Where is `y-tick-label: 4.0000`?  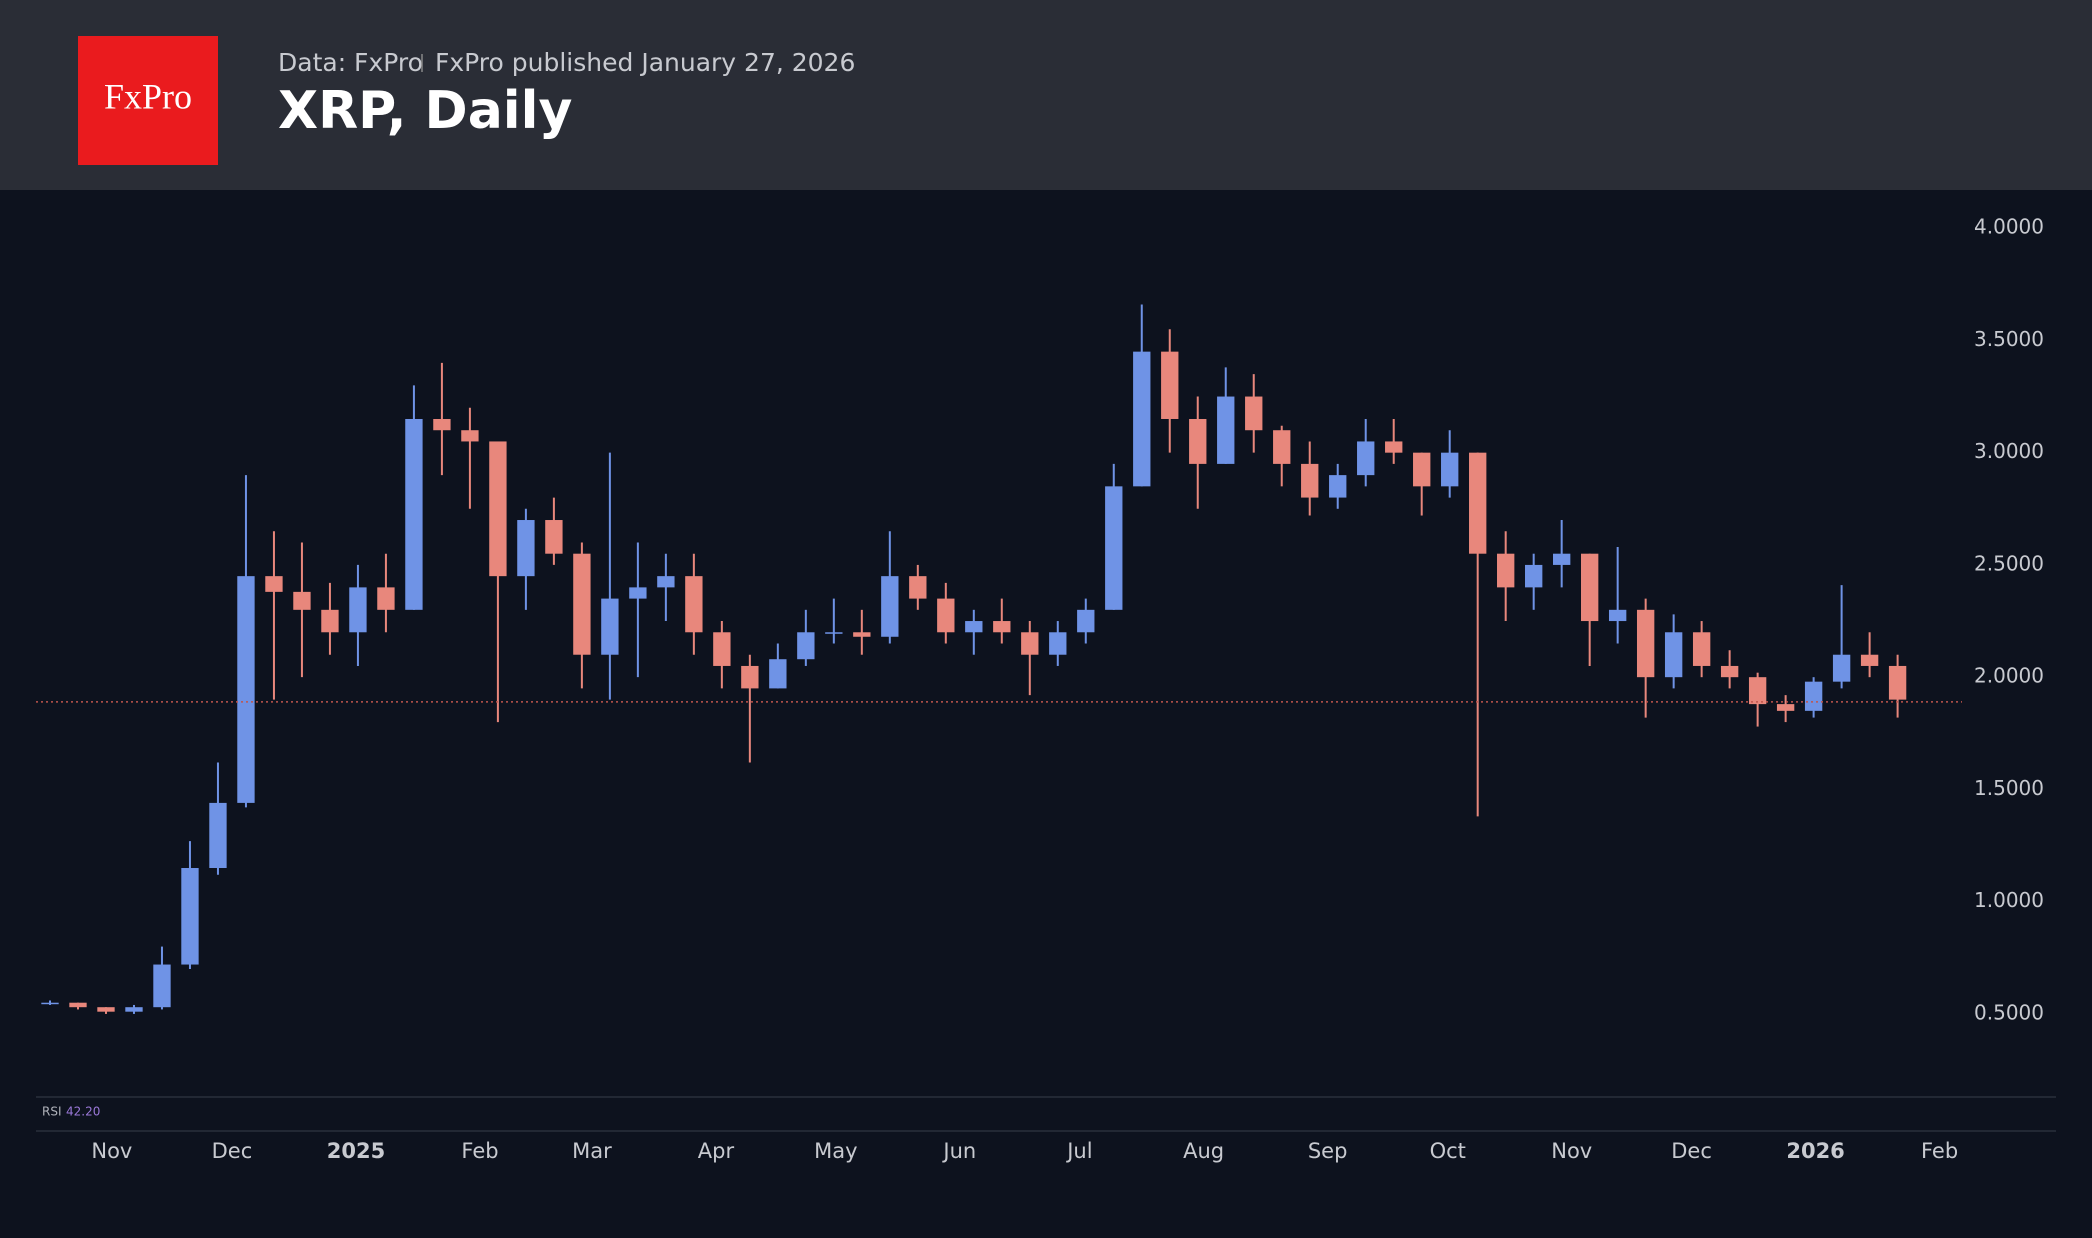
y-tick-label: 4.0000 is located at coordinates (2009, 227).